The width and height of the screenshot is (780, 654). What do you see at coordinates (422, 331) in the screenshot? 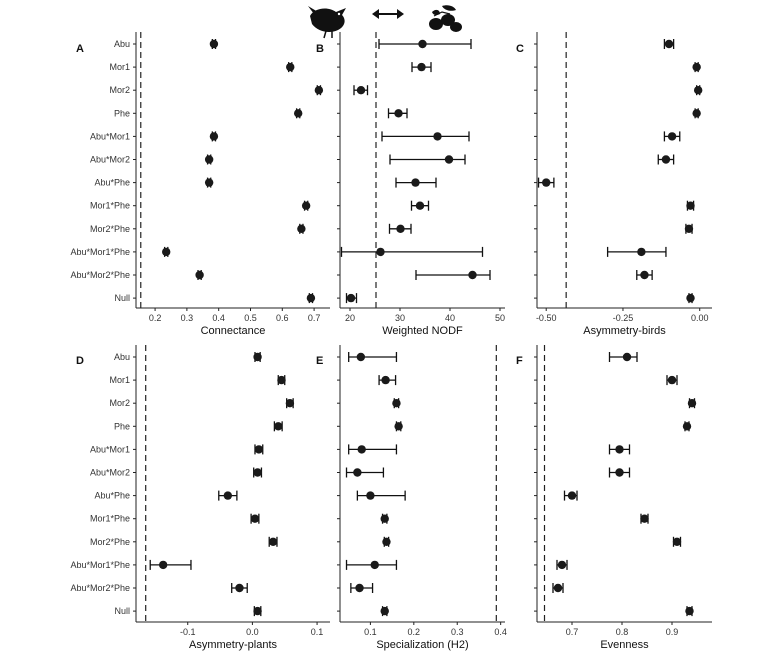
I see `x-axis-title: Weighted NODF` at bounding box center [422, 331].